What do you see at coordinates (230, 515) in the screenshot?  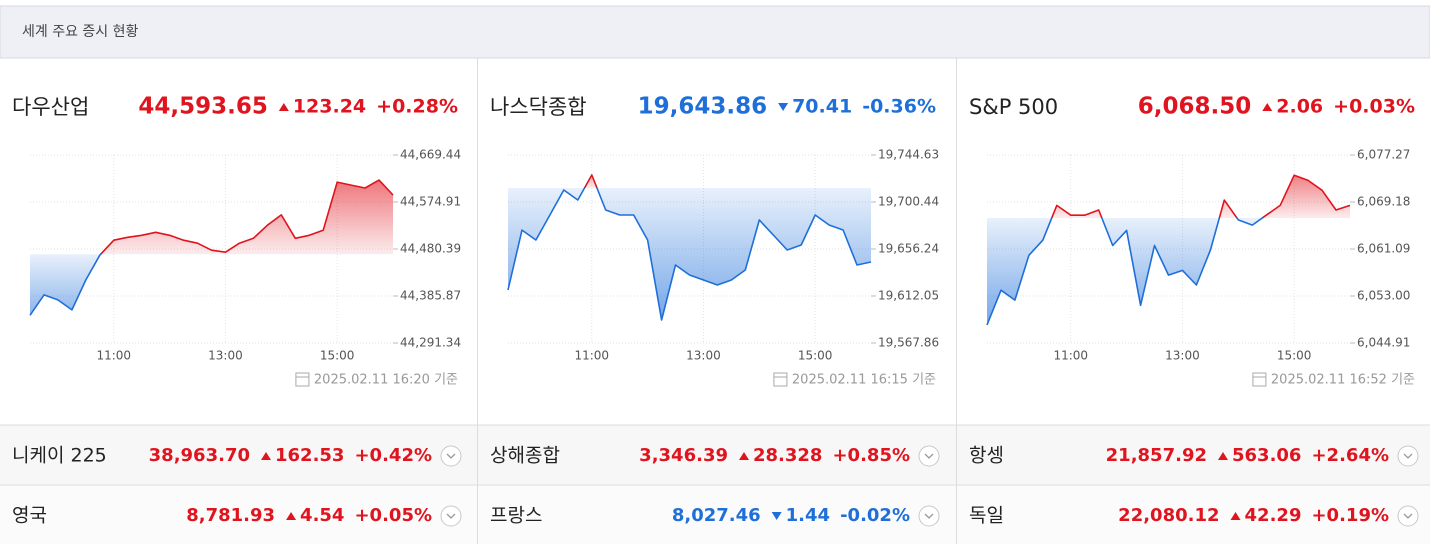 I see `index-value: 8,781.93` at bounding box center [230, 515].